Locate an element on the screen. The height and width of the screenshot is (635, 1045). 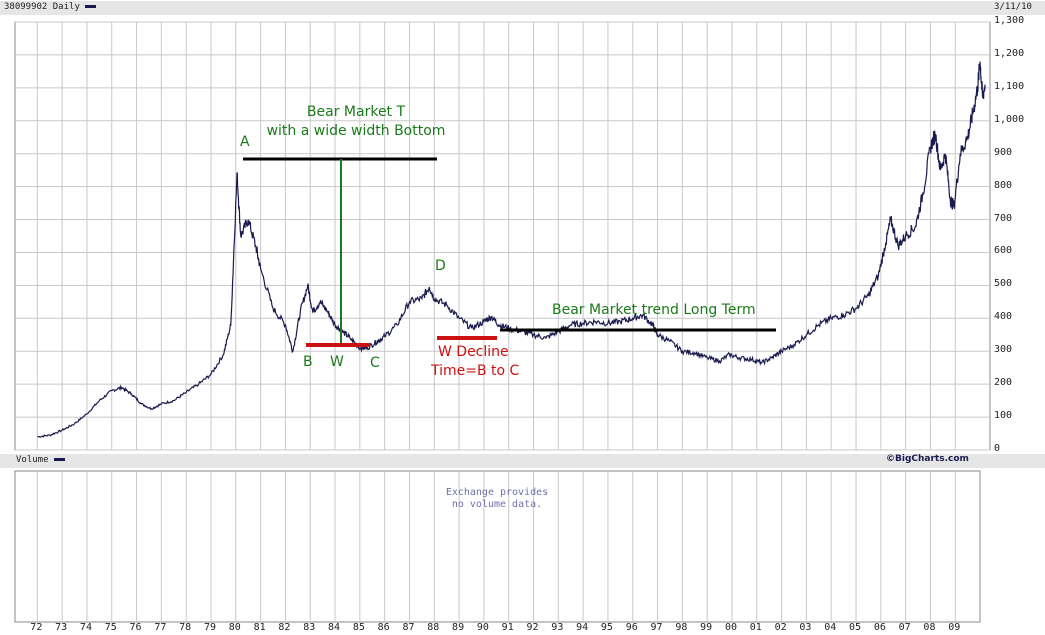
x-tick-label: 85 is located at coordinates (359, 627).